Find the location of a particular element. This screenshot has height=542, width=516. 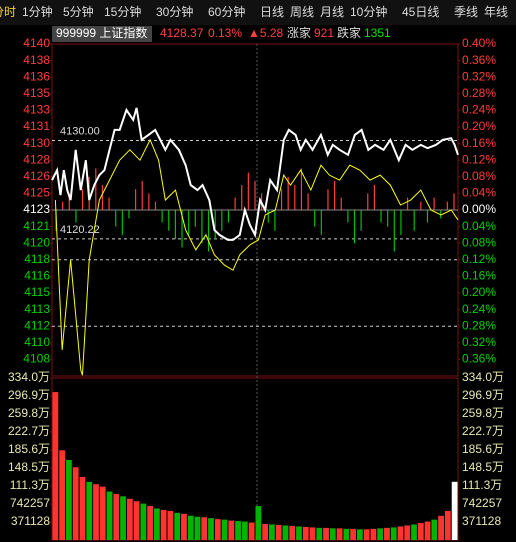

tab: 5分钟 is located at coordinates (78, 11).